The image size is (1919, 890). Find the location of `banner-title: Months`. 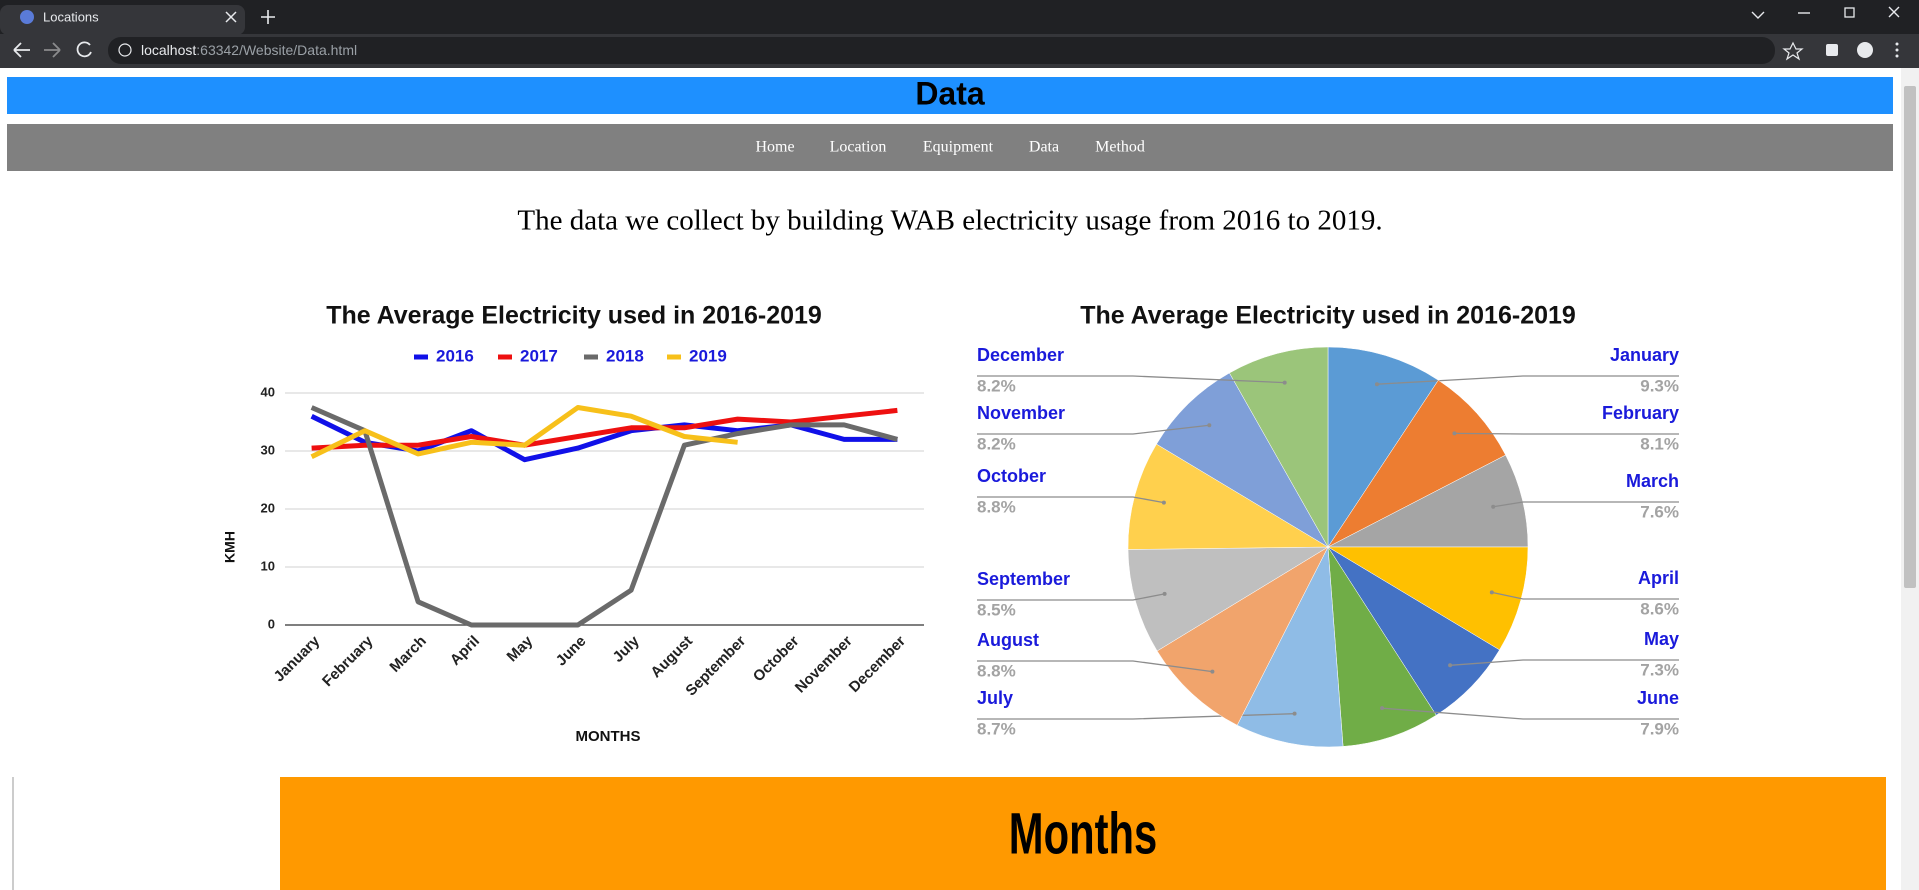

banner-title: Months is located at coordinates (1083, 833).